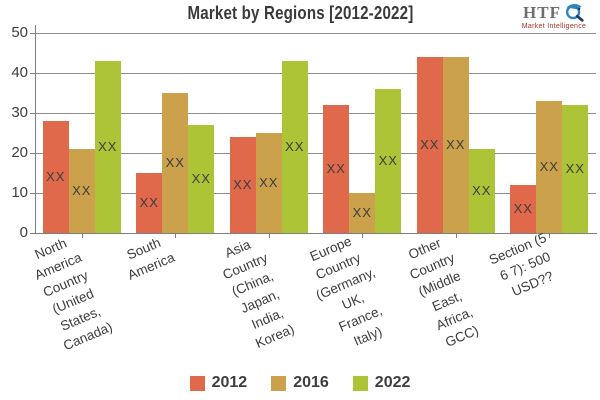 This screenshot has width=600, height=400. I want to click on bar-value-label-2022-group4: XX, so click(388, 160).